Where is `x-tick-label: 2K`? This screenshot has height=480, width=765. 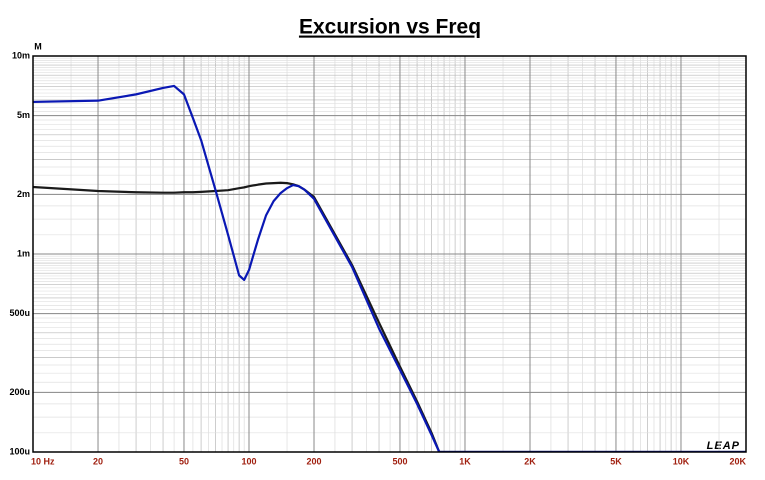 x-tick-label: 2K is located at coordinates (530, 461).